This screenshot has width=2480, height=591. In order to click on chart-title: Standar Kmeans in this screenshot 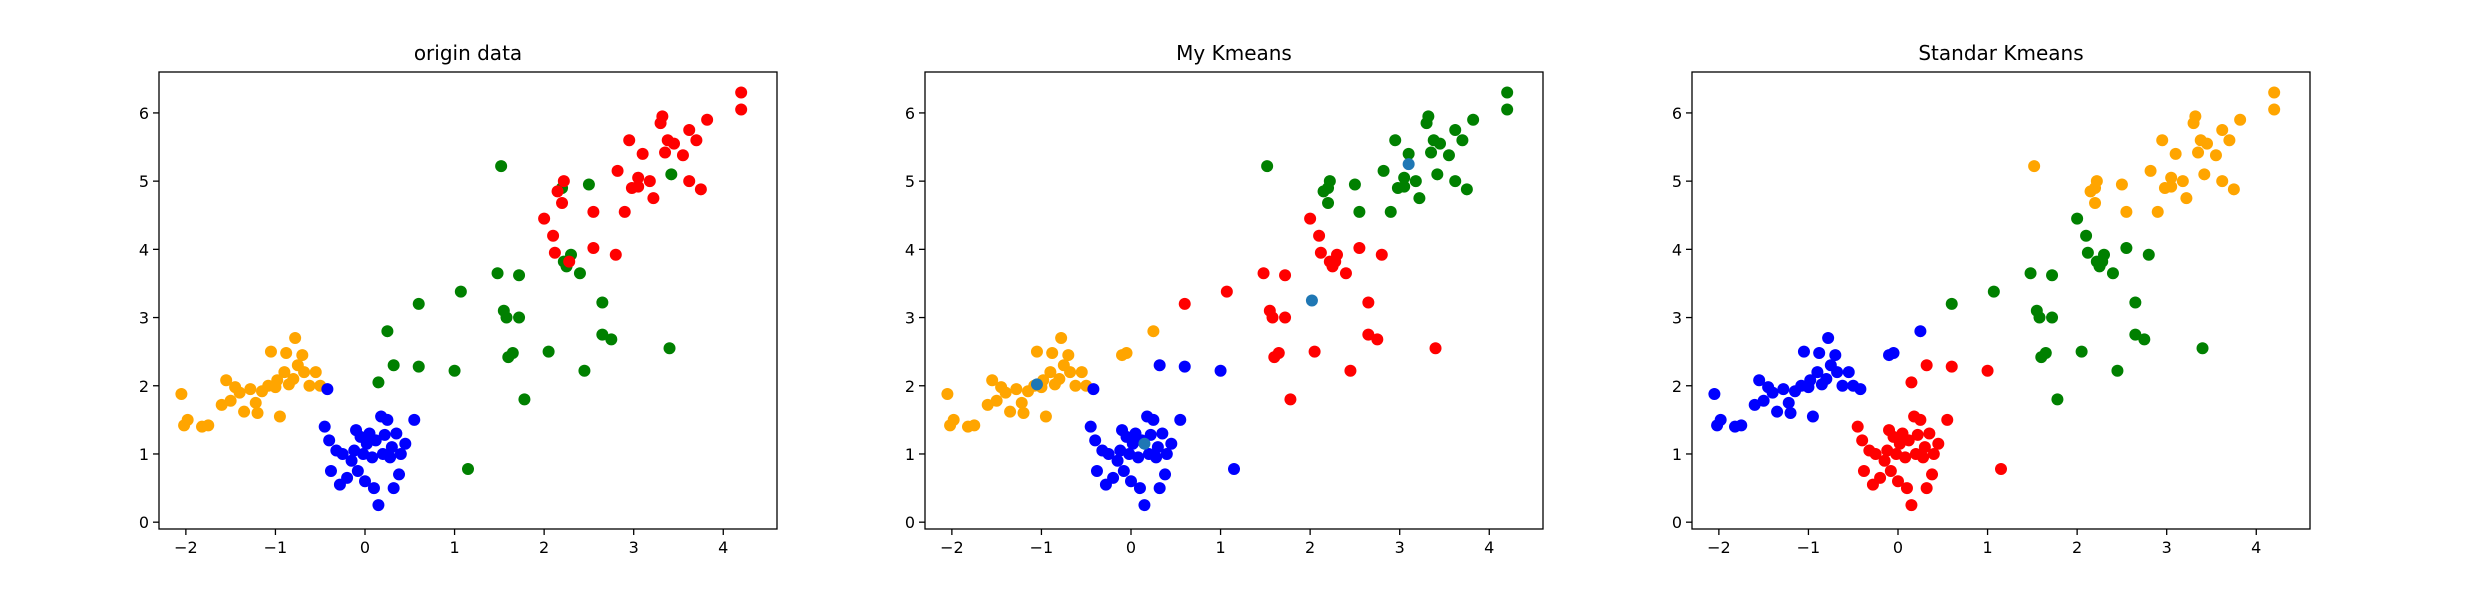, I will do `click(2000, 53)`.